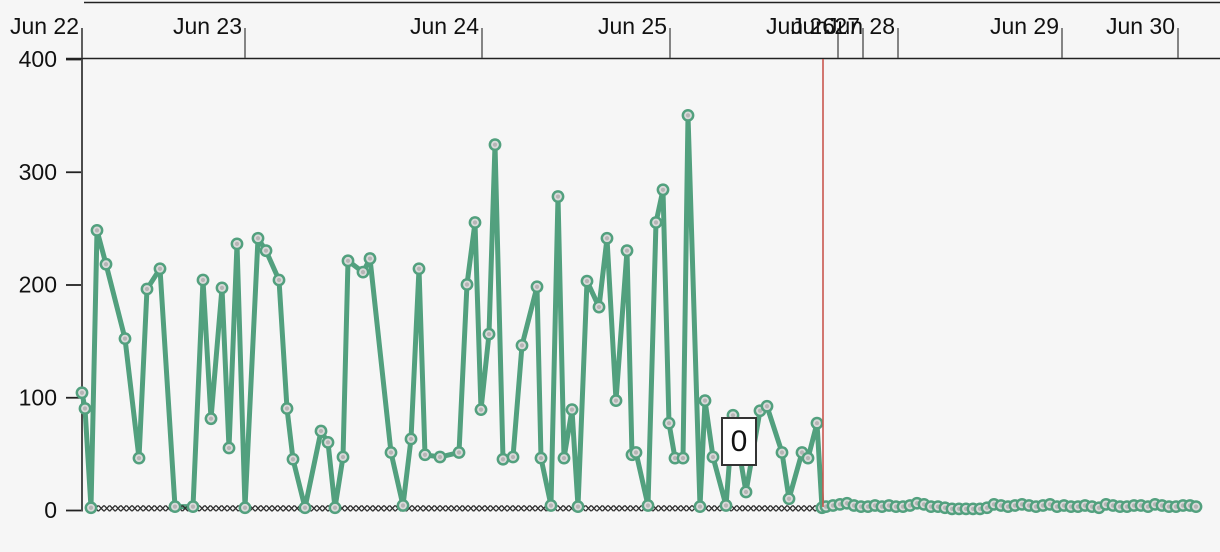  Describe the element at coordinates (444, 26) in the screenshot. I see `date-tick-label-2: Jun 24` at that location.